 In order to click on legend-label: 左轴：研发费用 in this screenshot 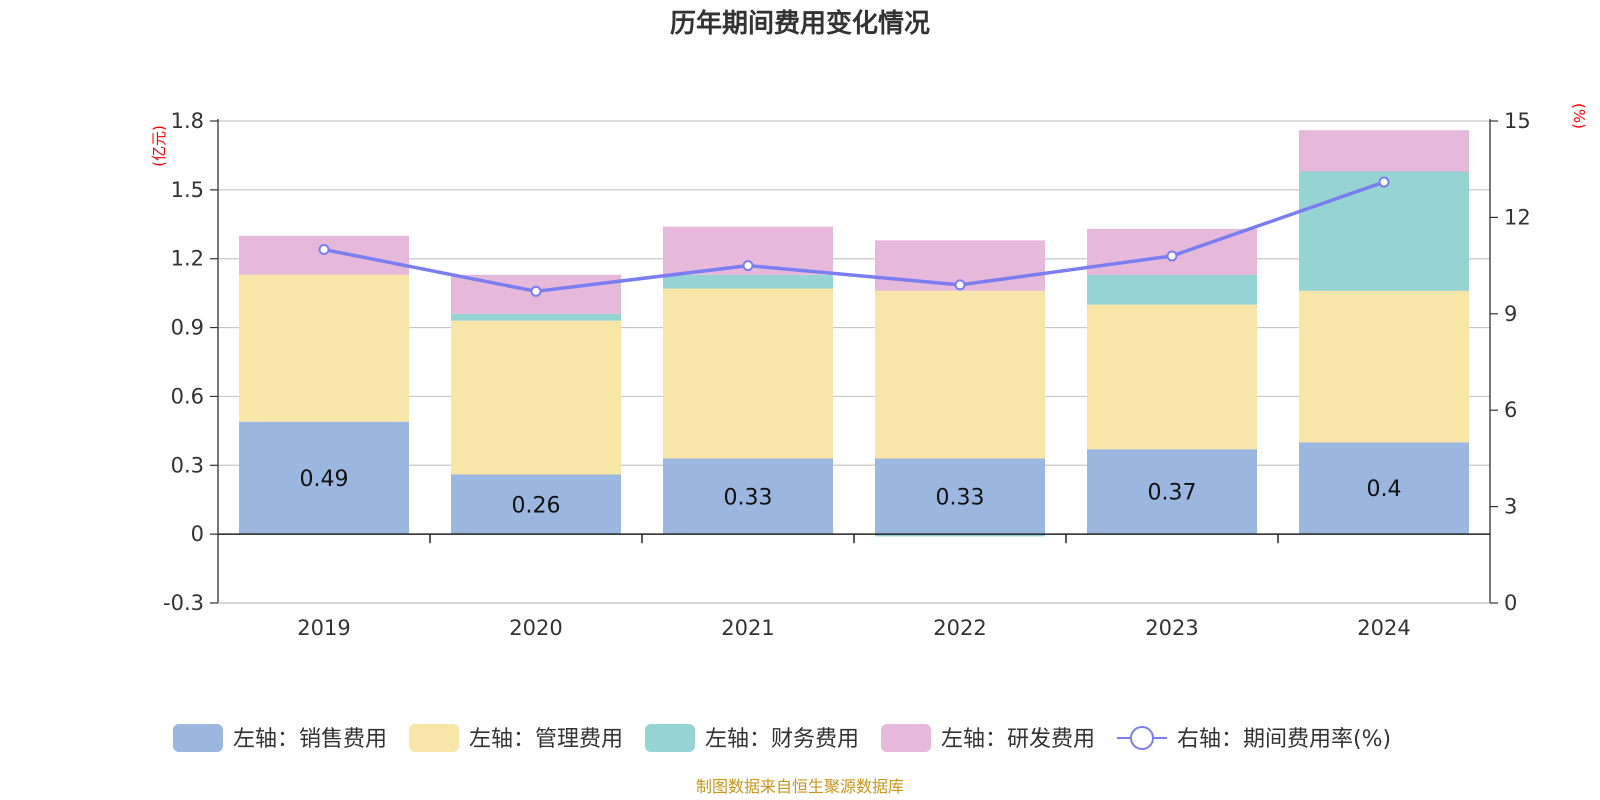, I will do `click(1018, 739)`.